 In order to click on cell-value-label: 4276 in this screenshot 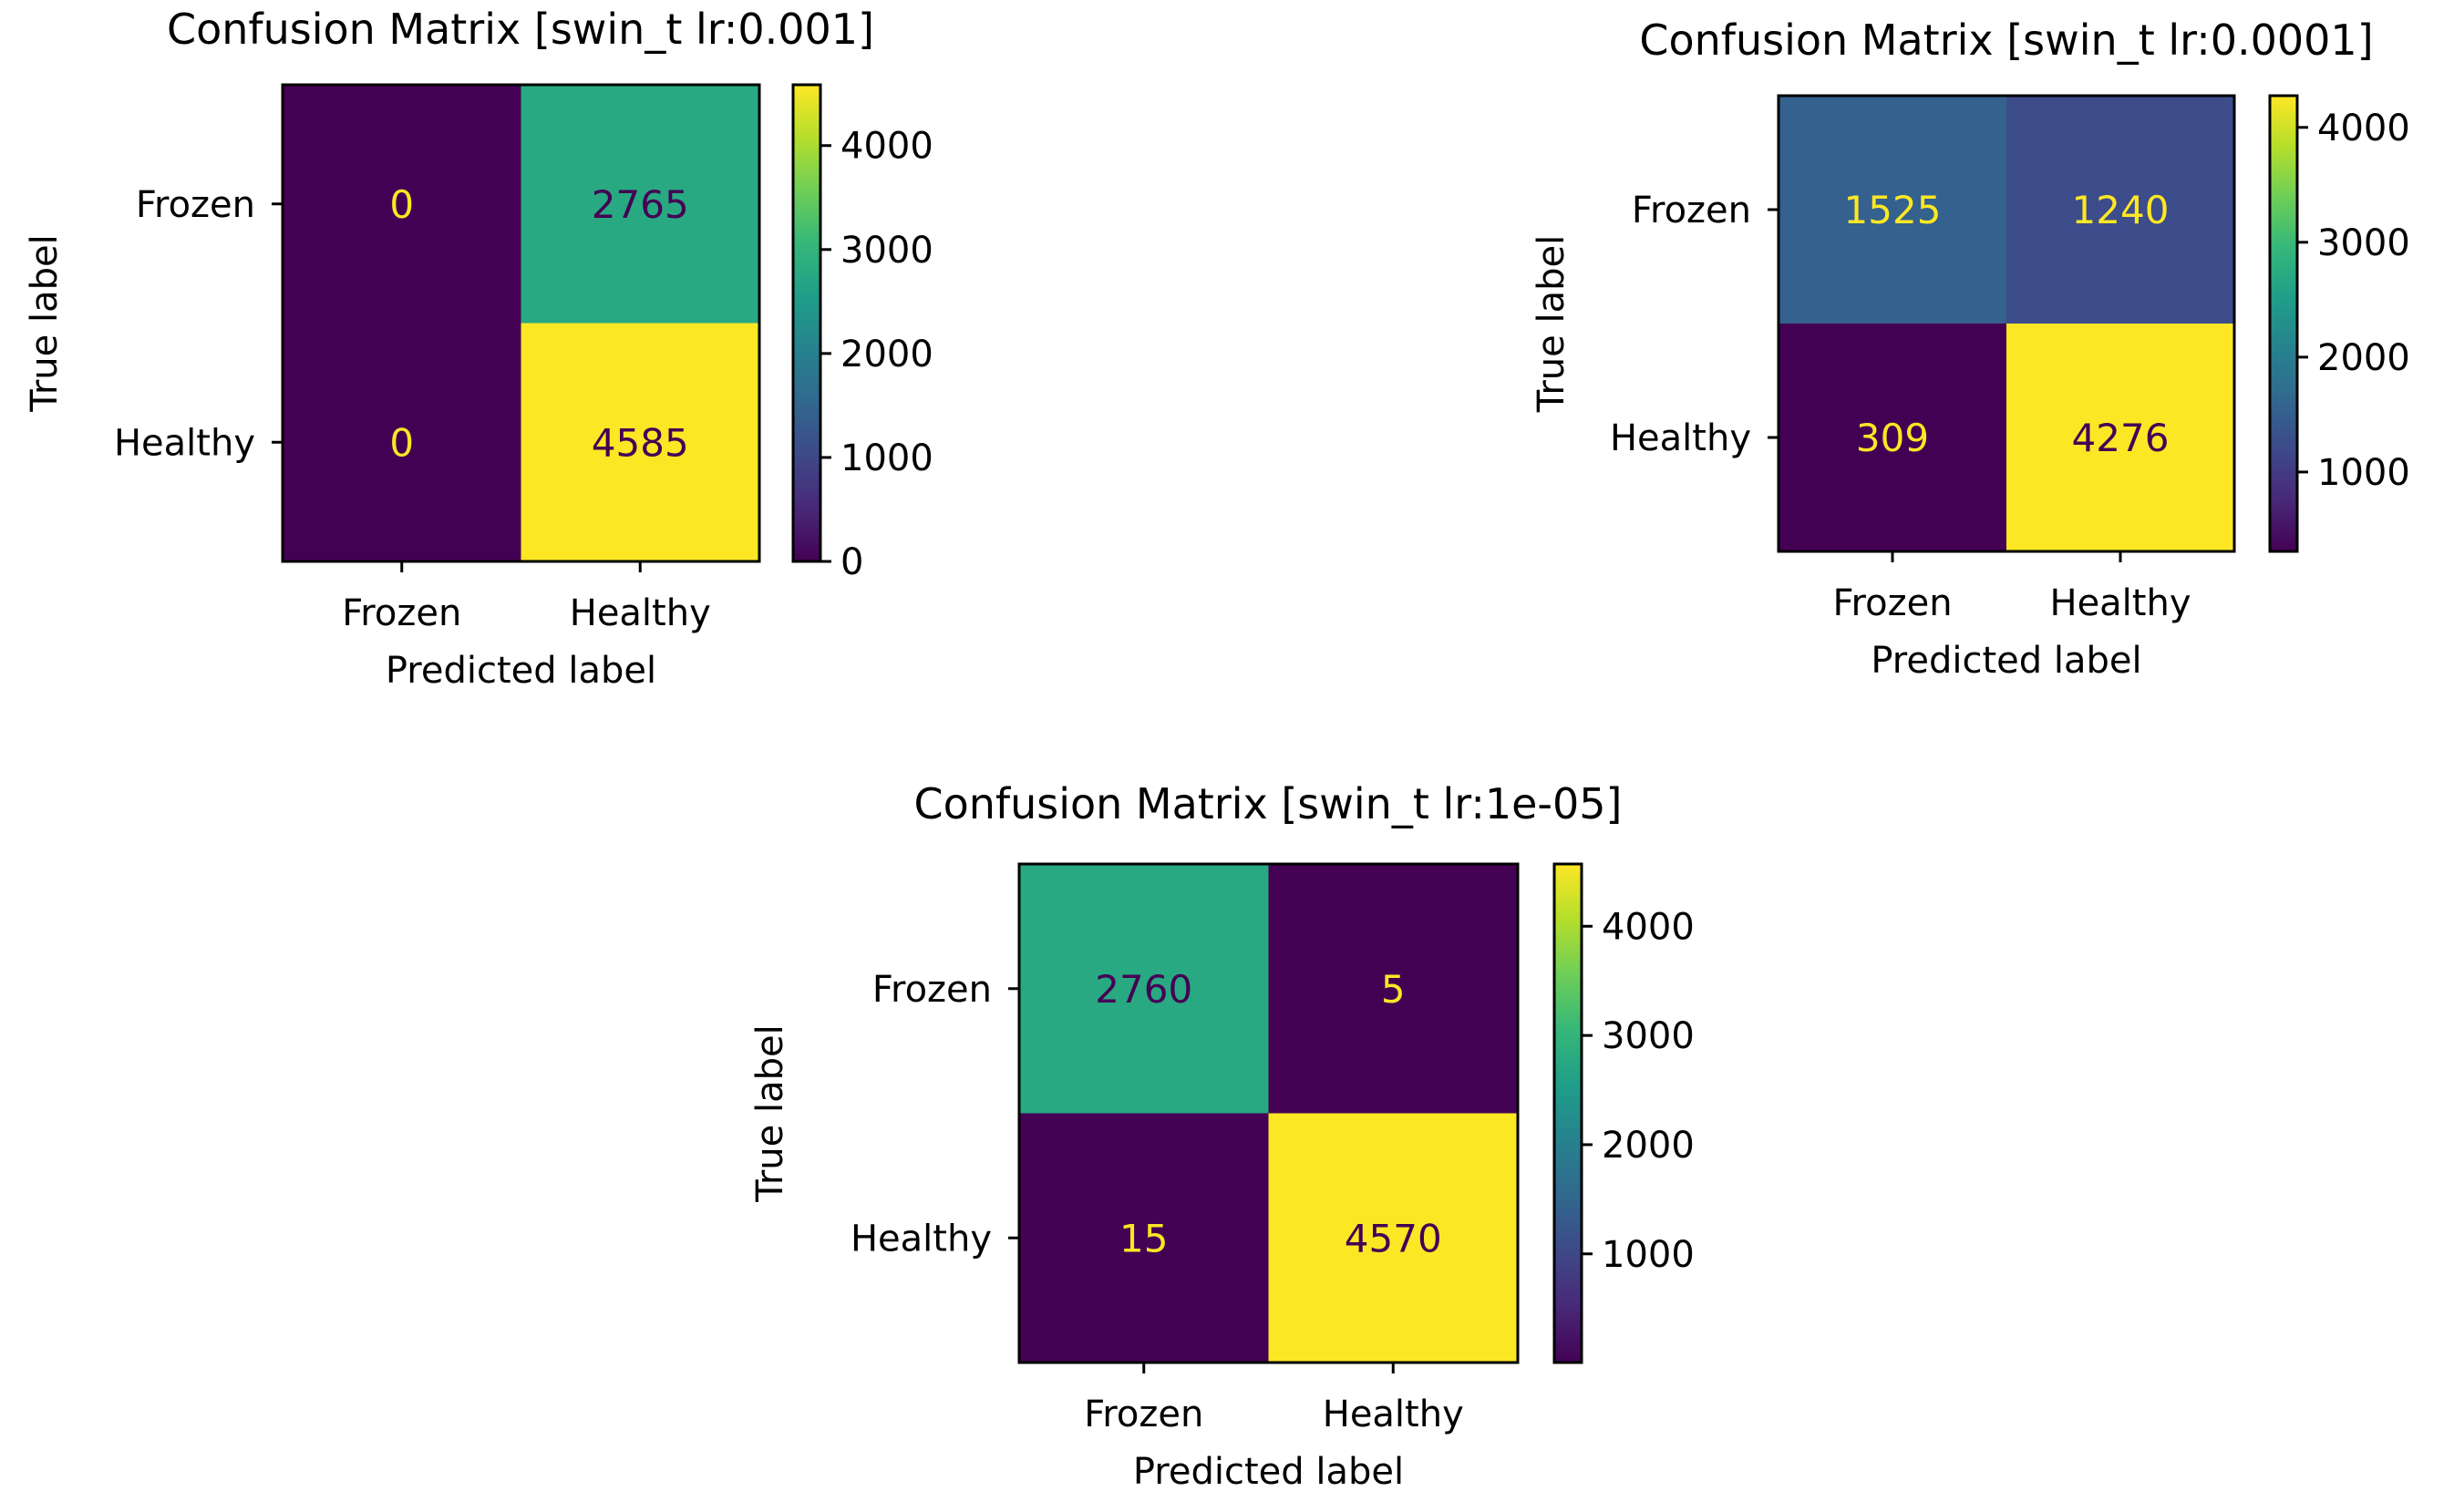, I will do `click(2121, 438)`.